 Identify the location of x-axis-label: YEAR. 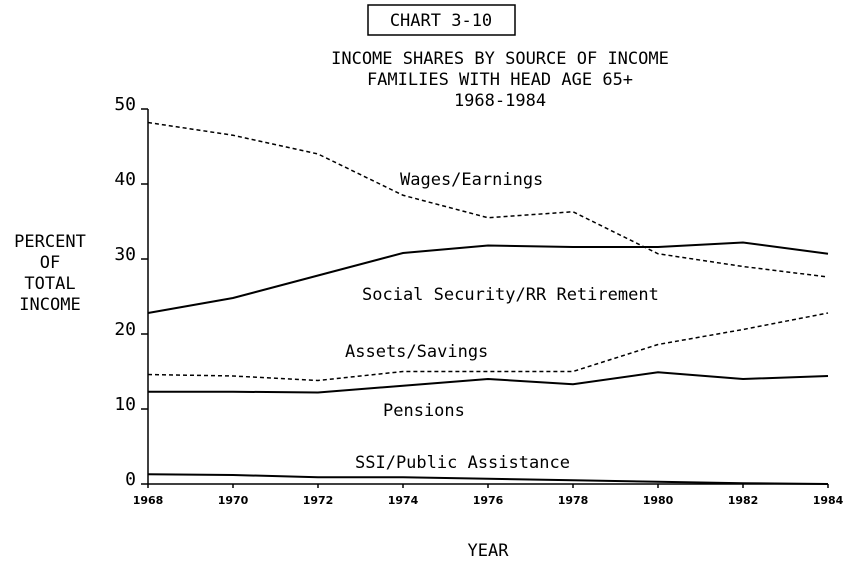
(489, 551).